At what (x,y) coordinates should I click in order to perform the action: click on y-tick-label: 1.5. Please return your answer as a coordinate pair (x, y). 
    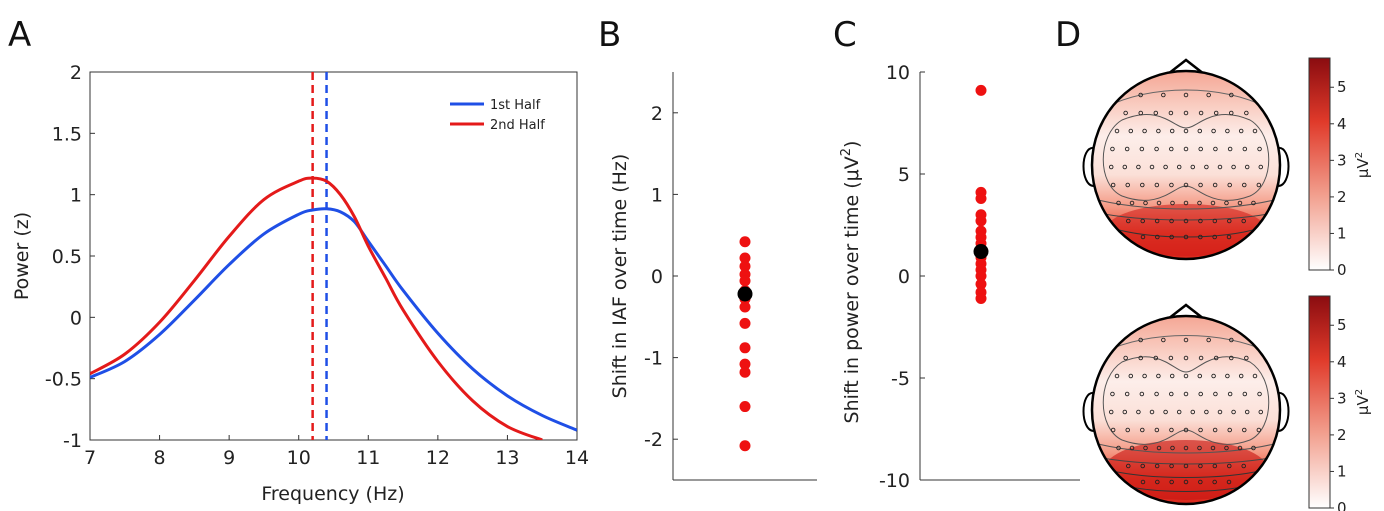
    Looking at the image, I should click on (67, 134).